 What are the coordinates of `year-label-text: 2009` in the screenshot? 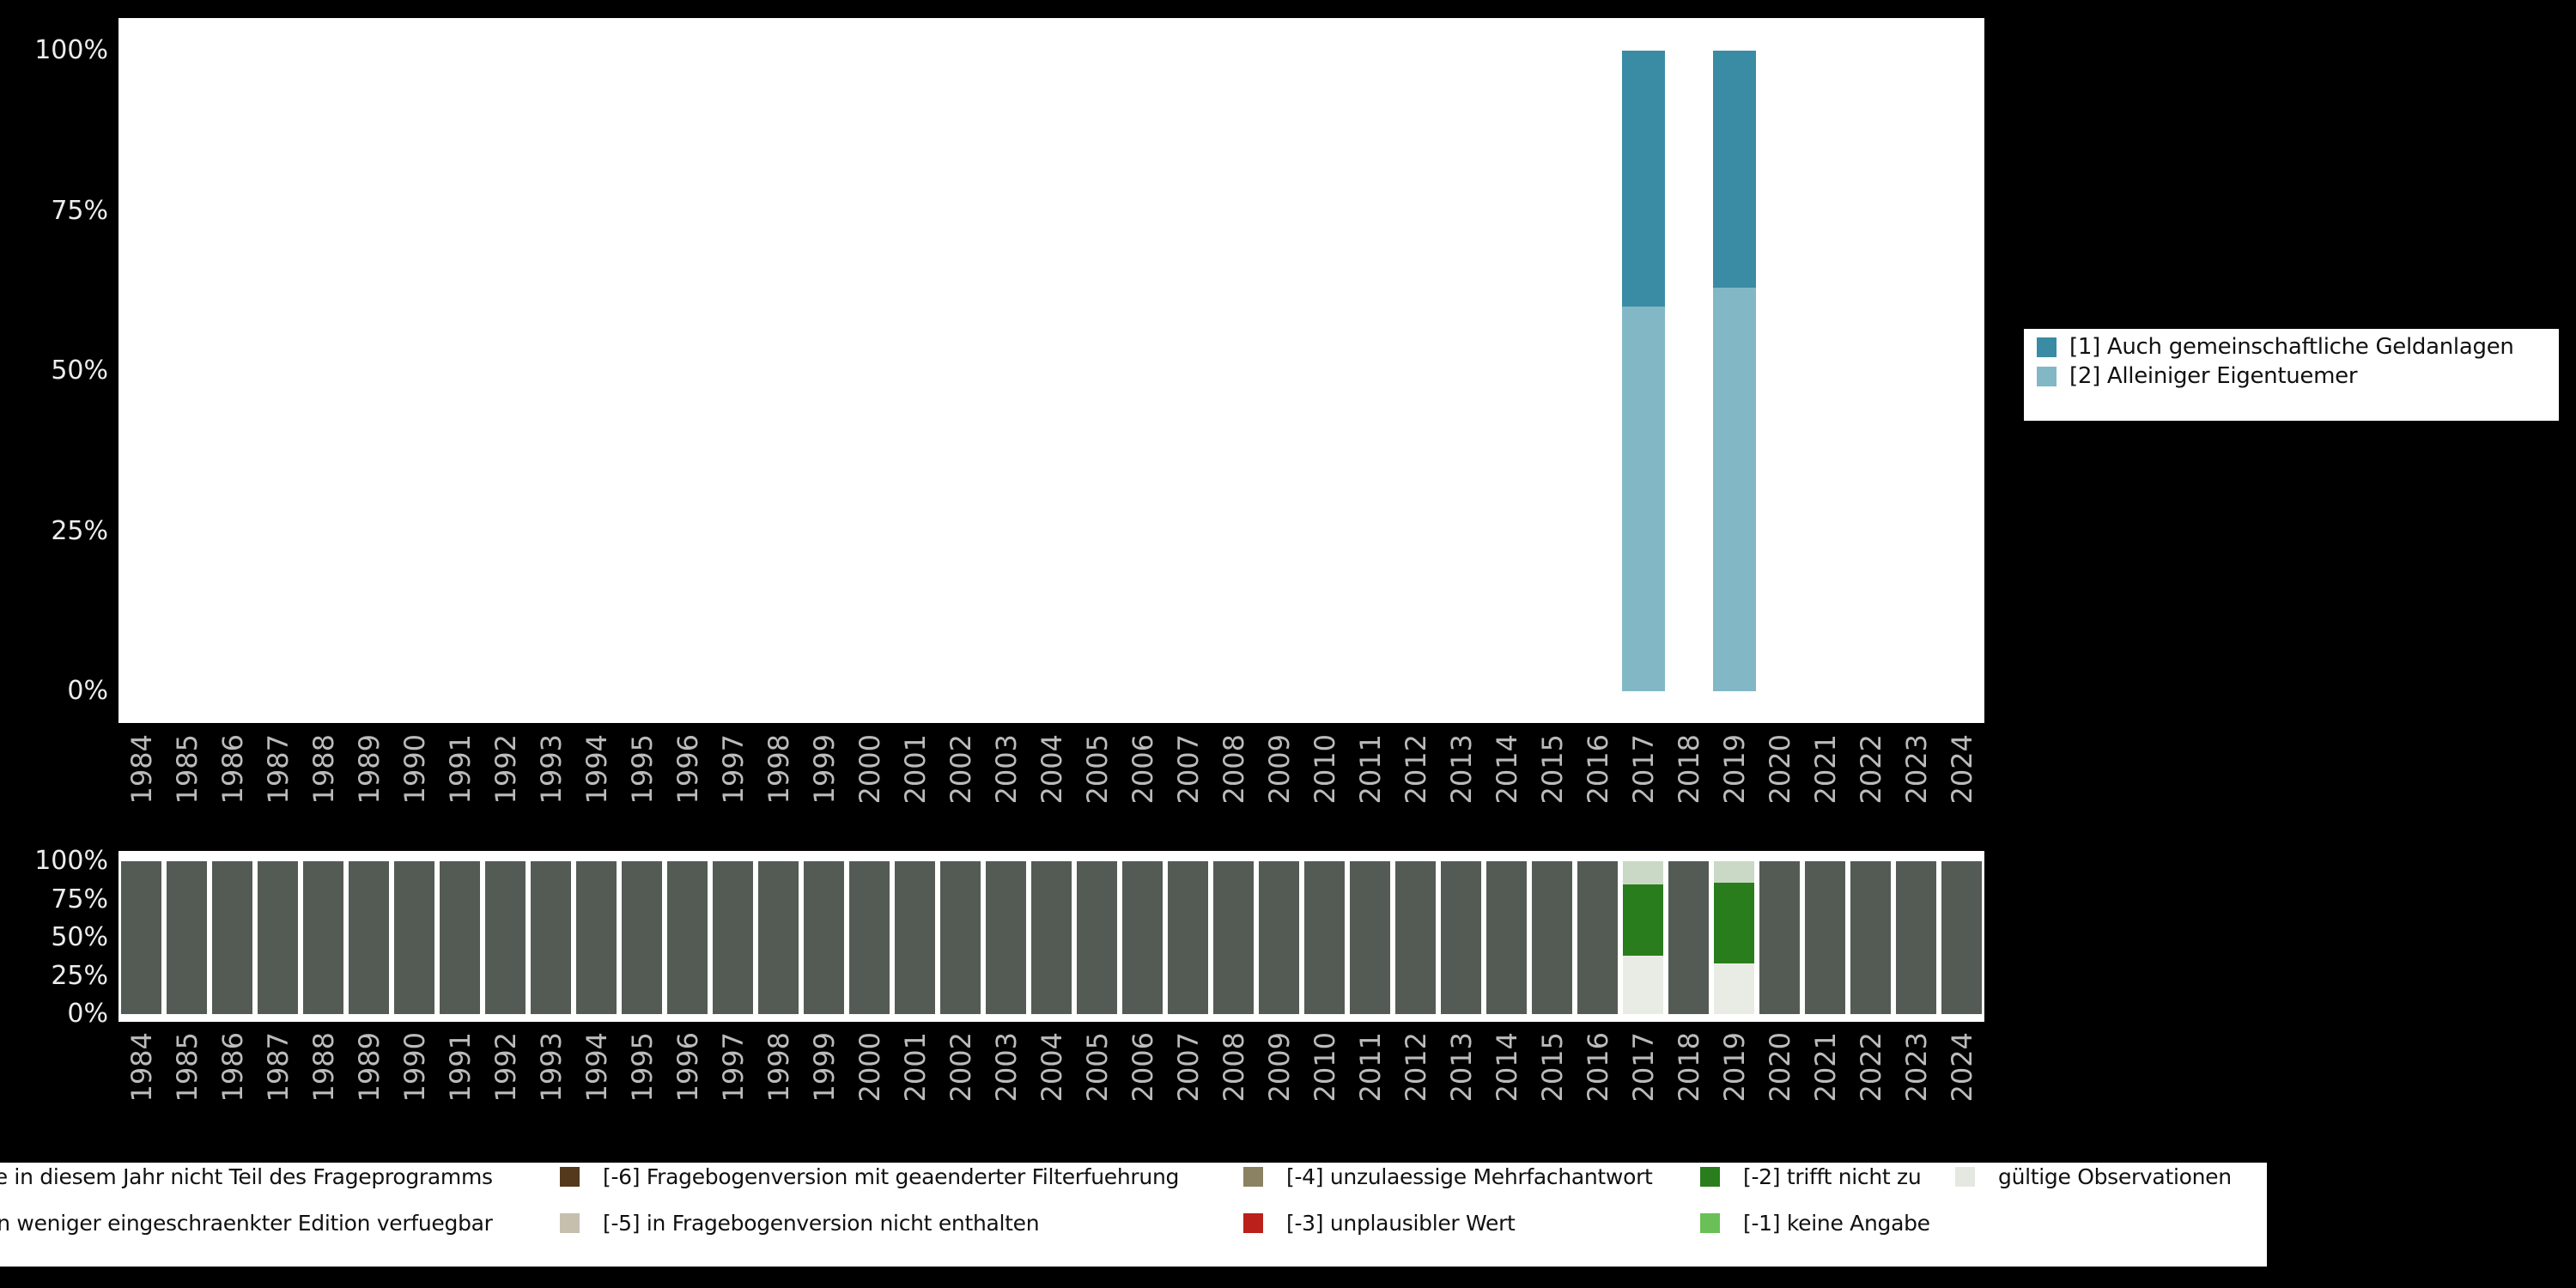 It's located at (1279, 1067).